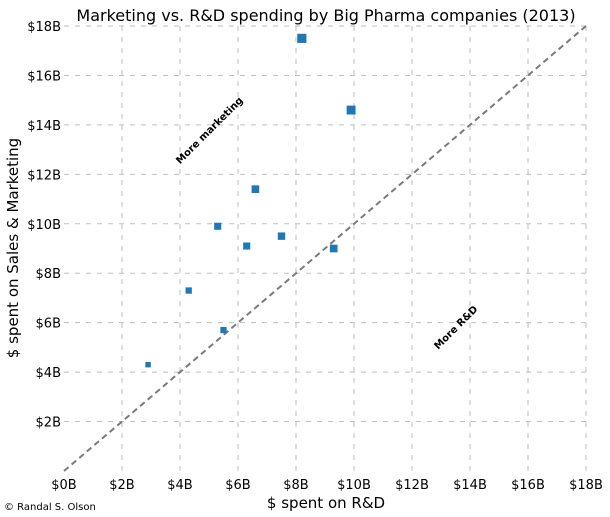 The height and width of the screenshot is (517, 610). Describe the element at coordinates (209, 130) in the screenshot. I see `annotation-0: More marketing` at that location.